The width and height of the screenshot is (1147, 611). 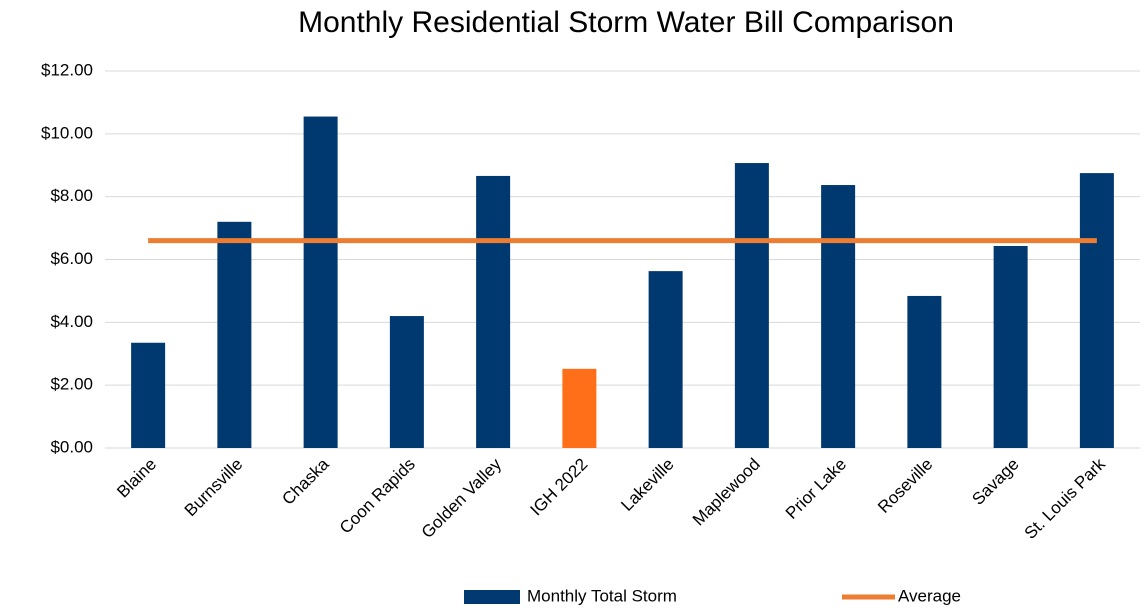 What do you see at coordinates (71, 321) in the screenshot?
I see `y-tick-label: $4.00` at bounding box center [71, 321].